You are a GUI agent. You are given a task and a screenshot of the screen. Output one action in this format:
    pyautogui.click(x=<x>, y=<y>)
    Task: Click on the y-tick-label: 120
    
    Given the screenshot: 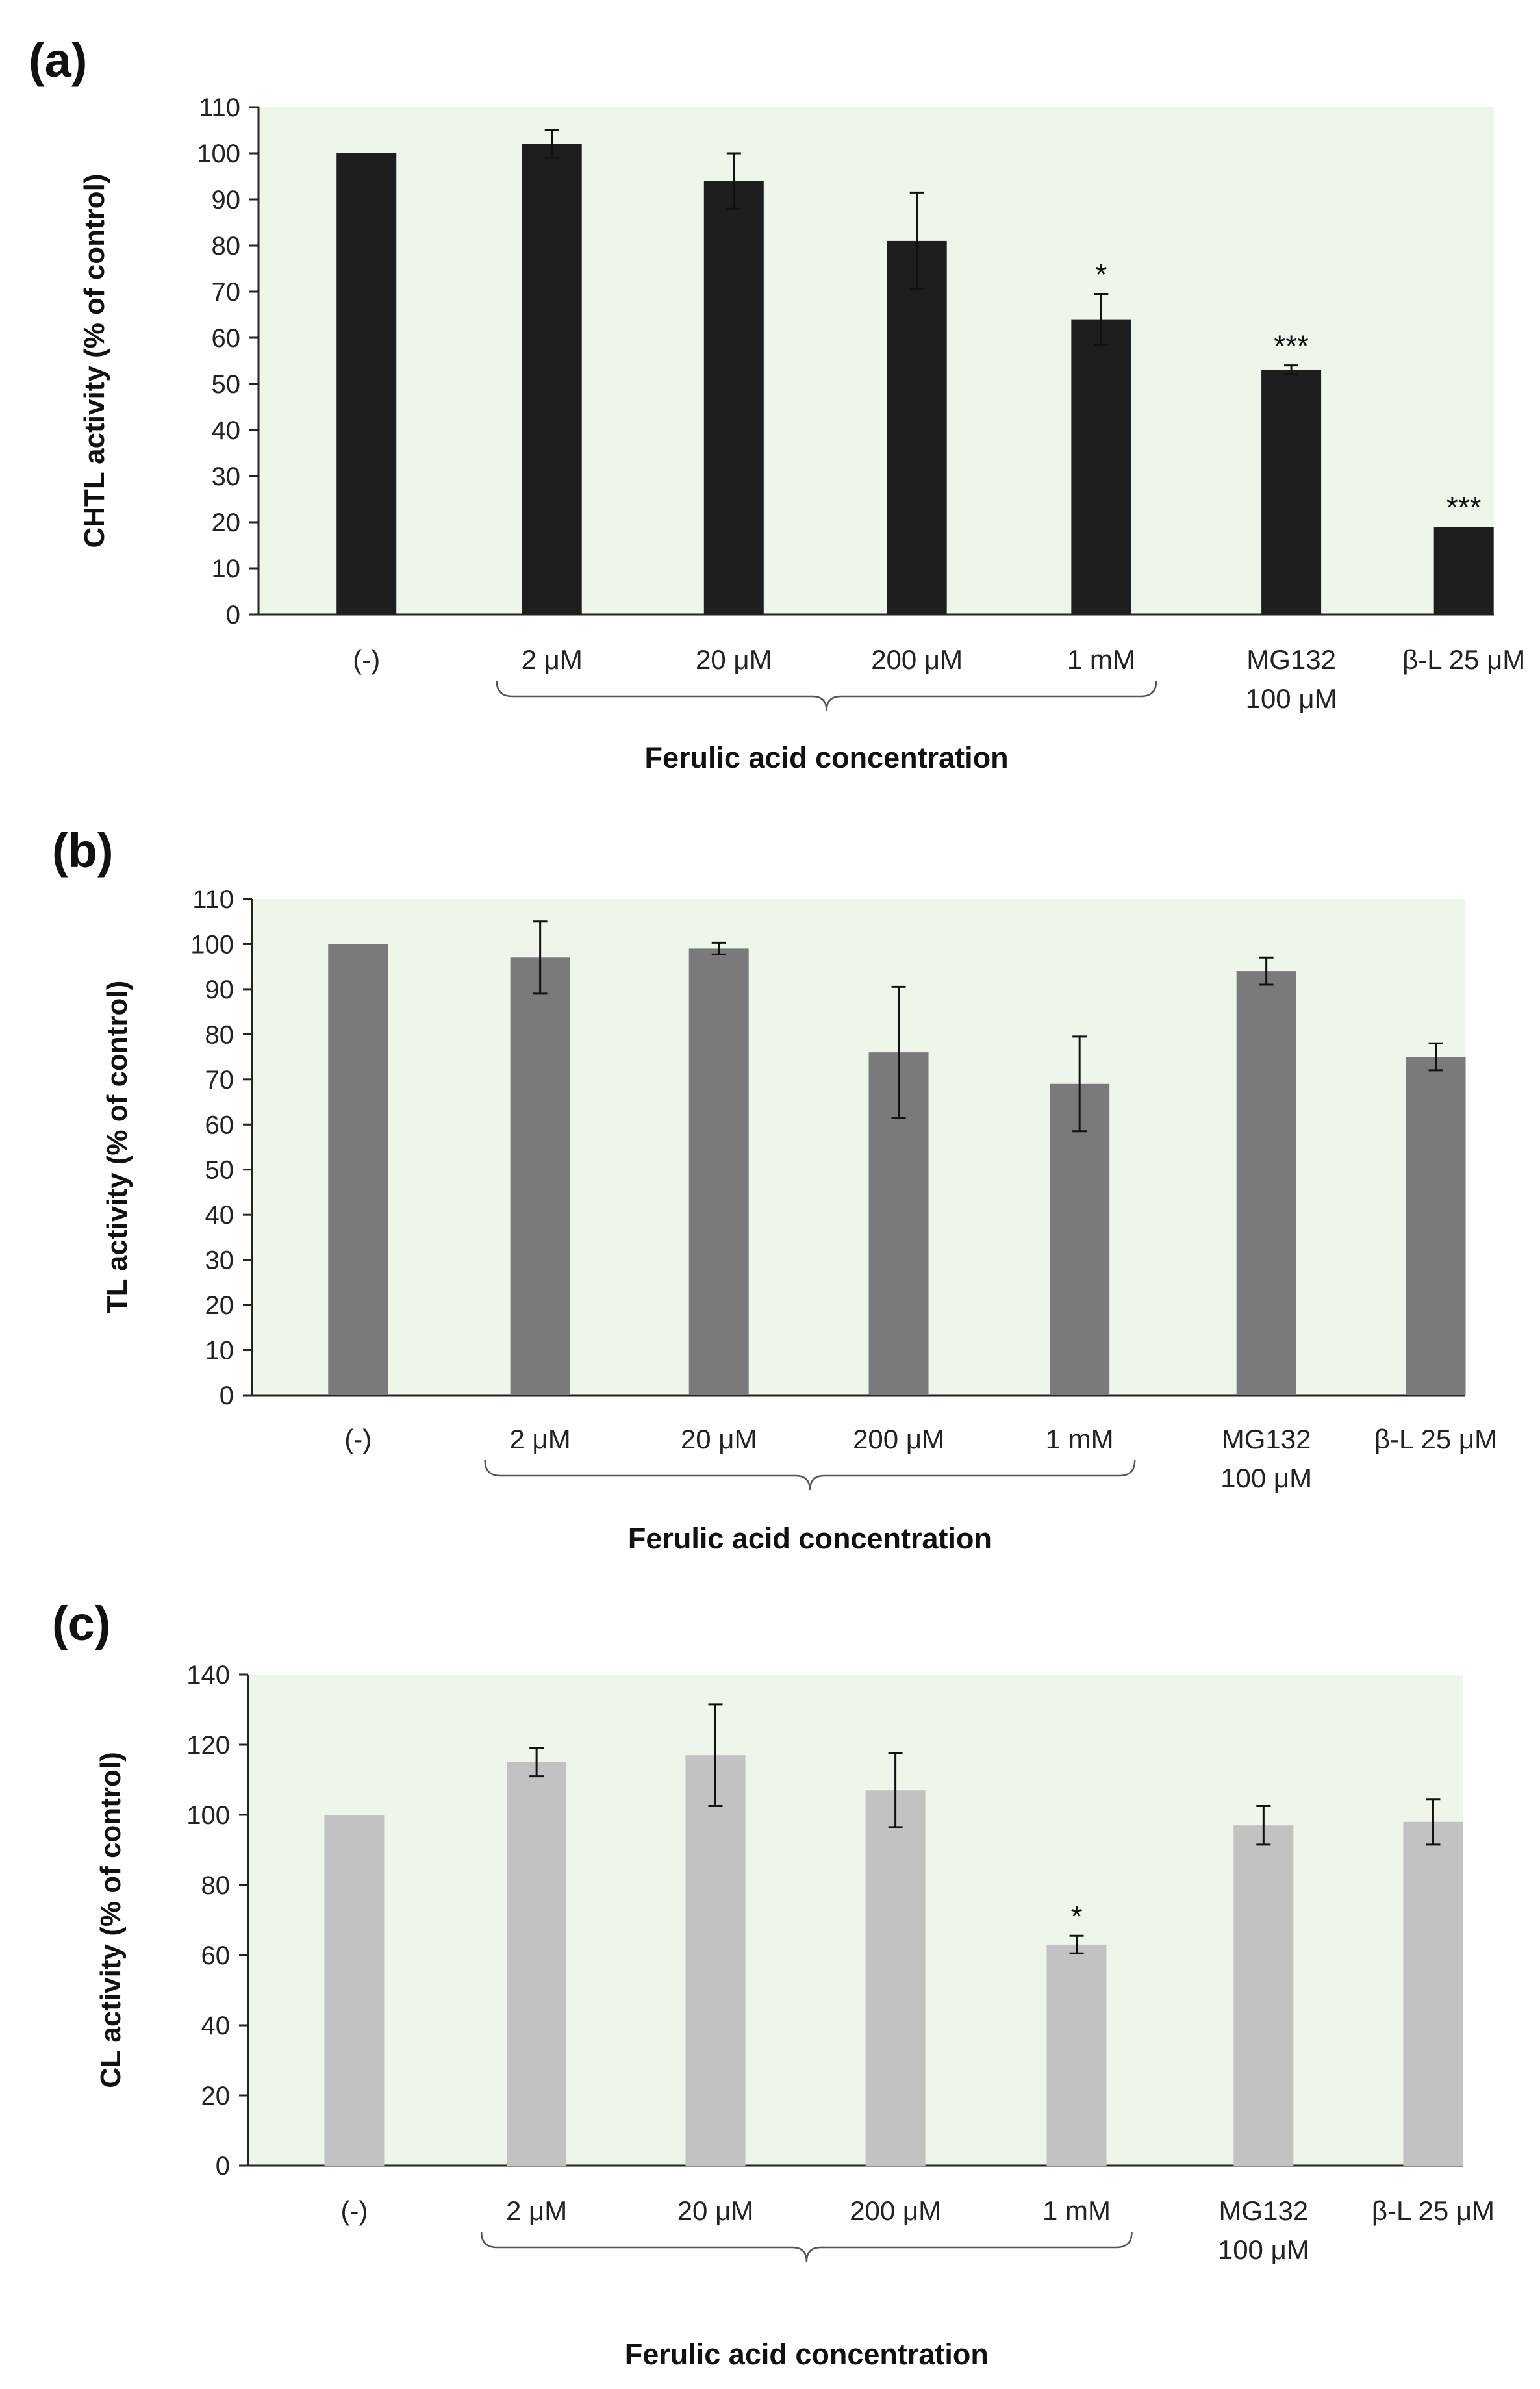 What is the action you would take?
    pyautogui.click(x=208, y=1745)
    